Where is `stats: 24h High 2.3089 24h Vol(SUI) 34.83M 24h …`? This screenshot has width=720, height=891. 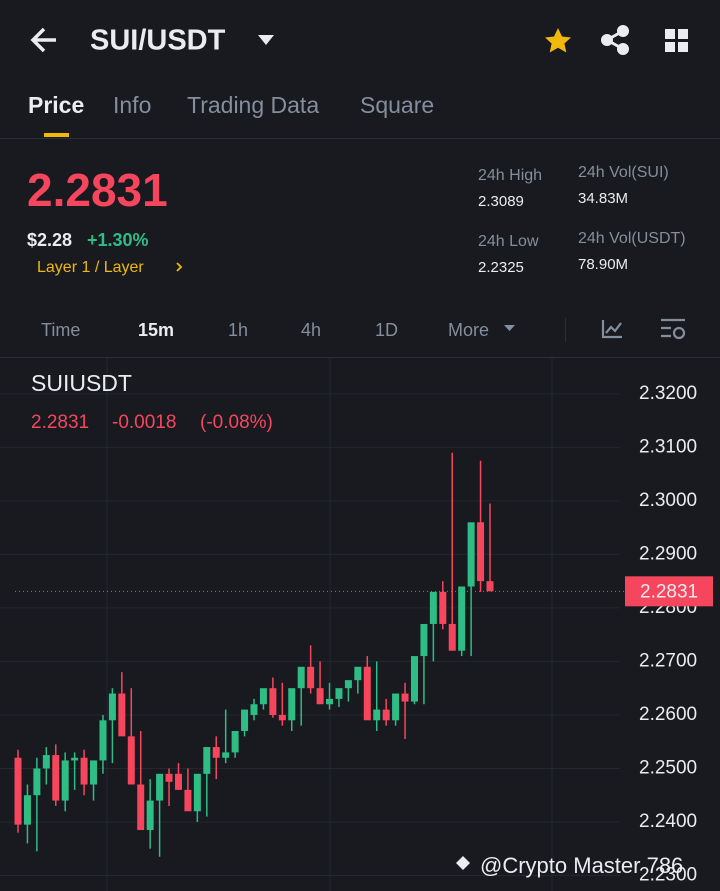 stats: 24h High 2.3089 24h Vol(SUI) 34.83M 24h … is located at coordinates (582, 220).